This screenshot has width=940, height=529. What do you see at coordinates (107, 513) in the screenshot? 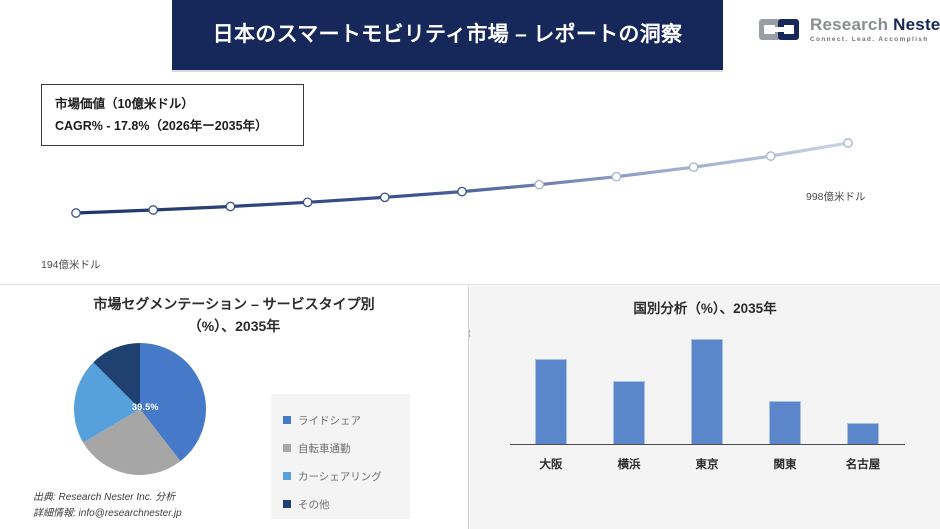
I see `source-line-2: 詳細情報: info@researchnester.jp` at bounding box center [107, 513].